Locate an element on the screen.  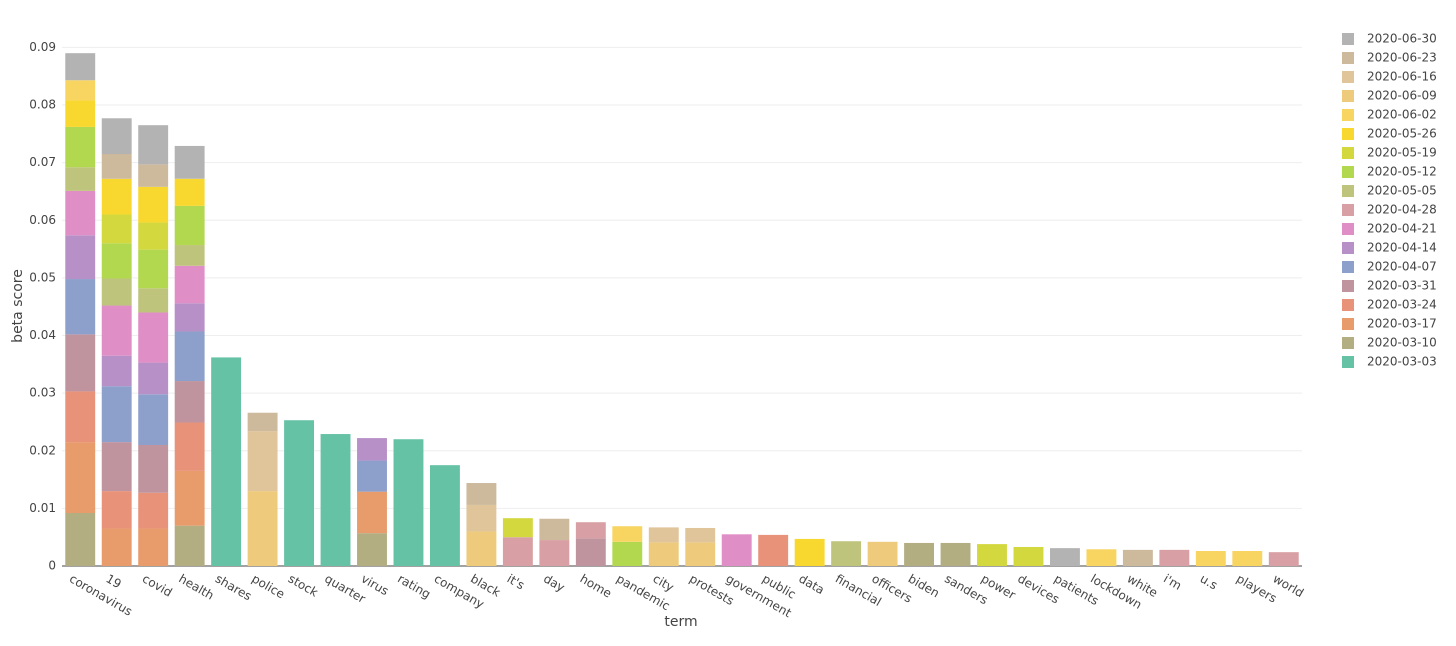
legend-label: 2020-04-21 is located at coordinates (1402, 229).